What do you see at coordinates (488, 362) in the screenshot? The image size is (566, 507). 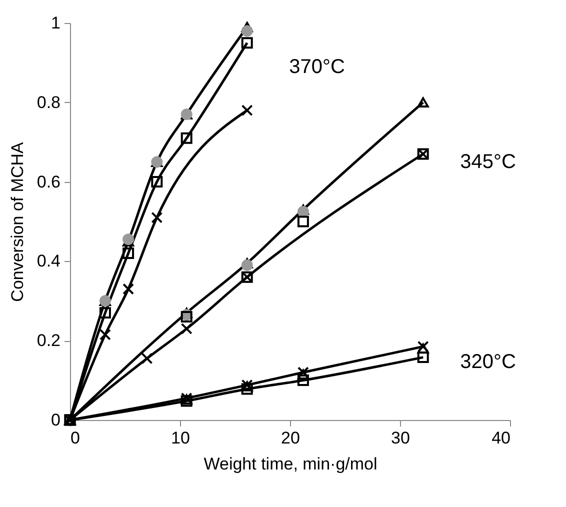 I see `annotation: 320°C` at bounding box center [488, 362].